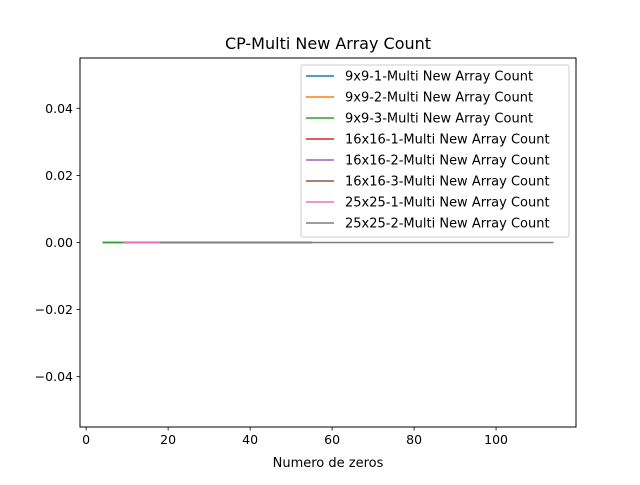  Describe the element at coordinates (328, 463) in the screenshot. I see `x-axis-label: Numero de zeros` at that location.